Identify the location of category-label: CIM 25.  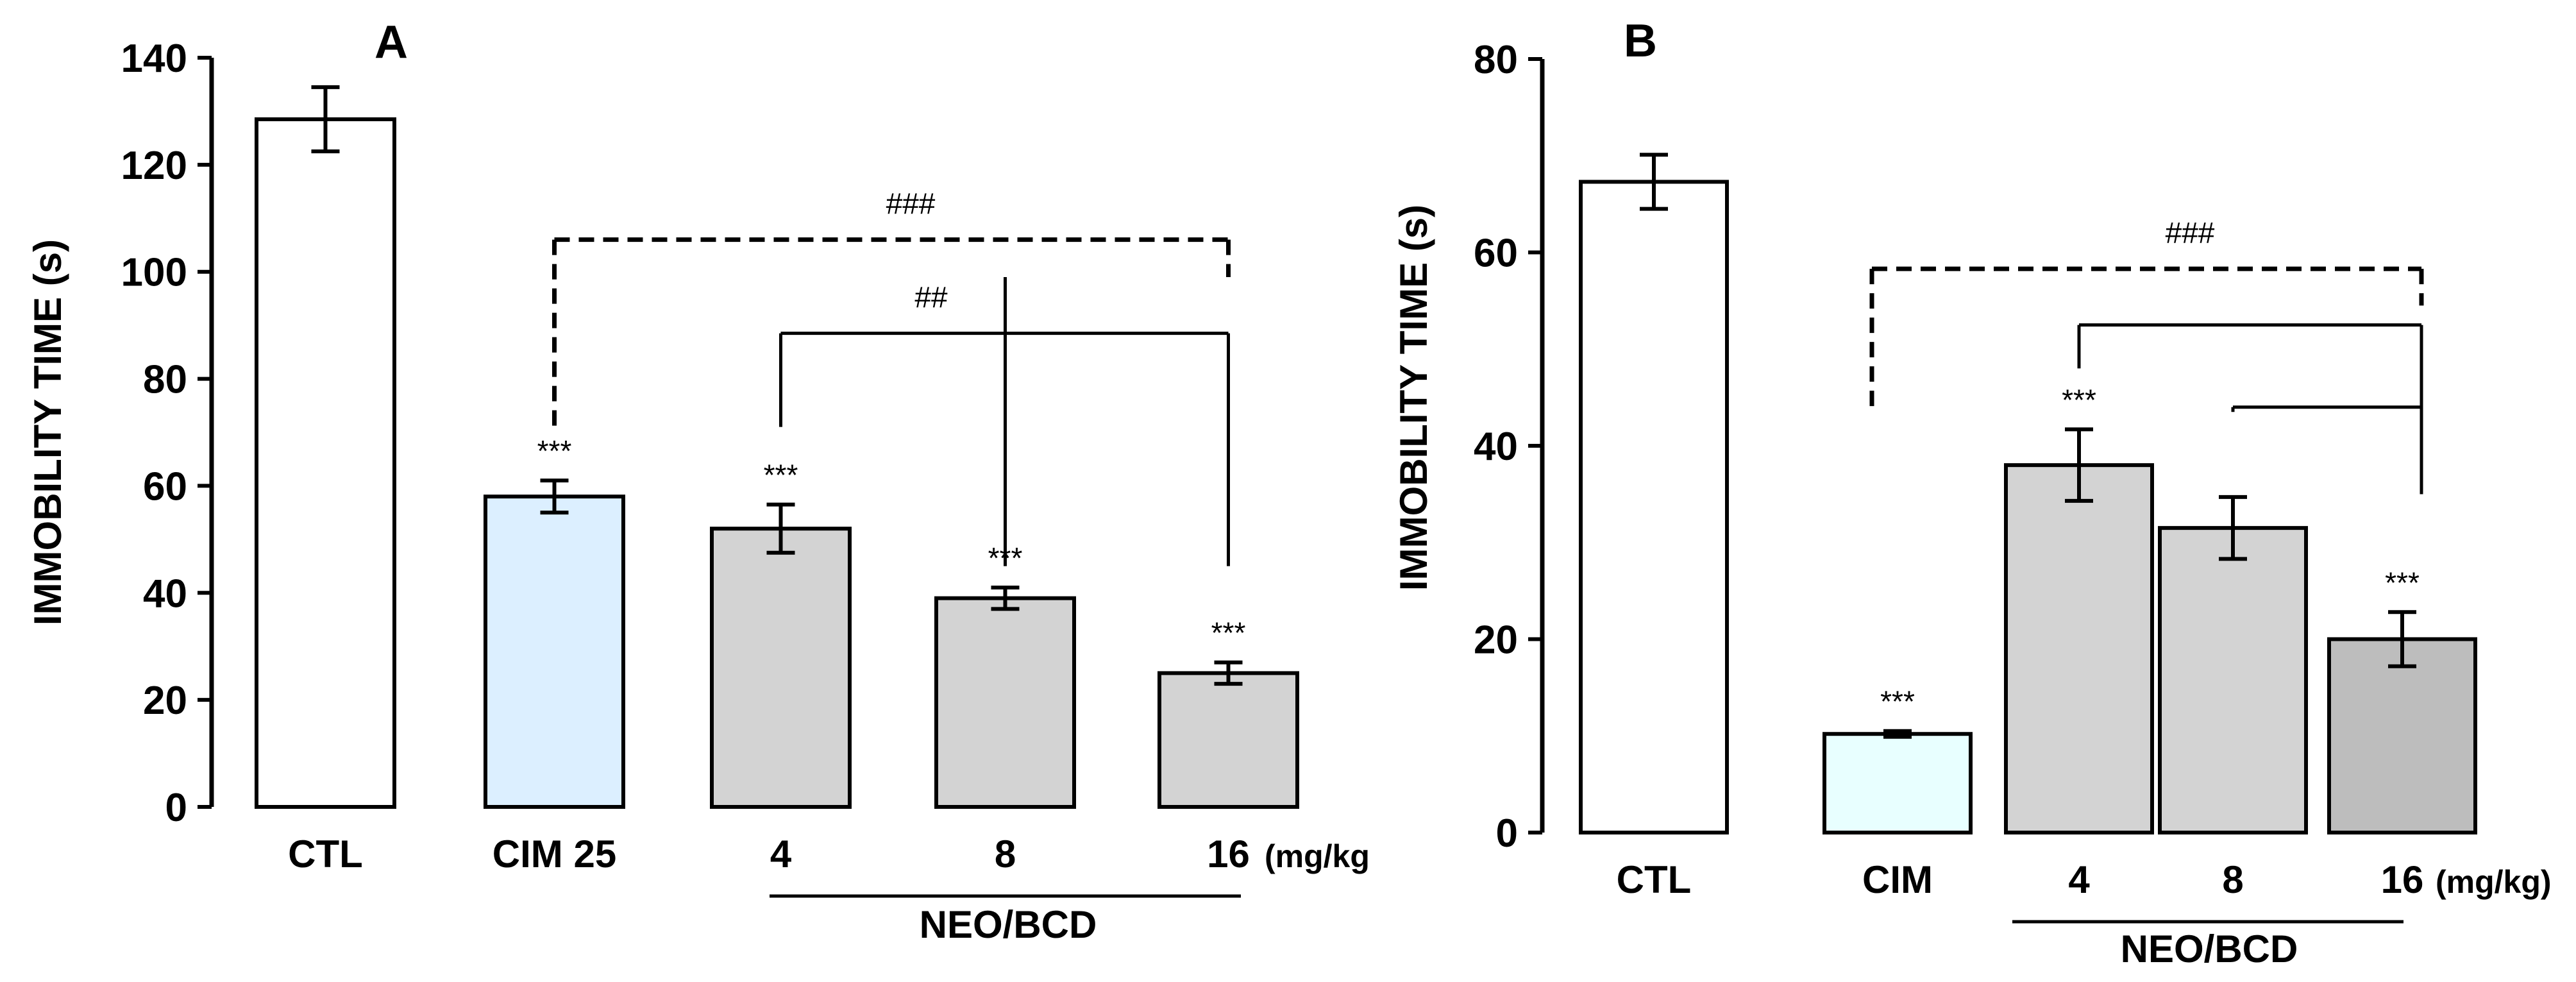
(554, 855).